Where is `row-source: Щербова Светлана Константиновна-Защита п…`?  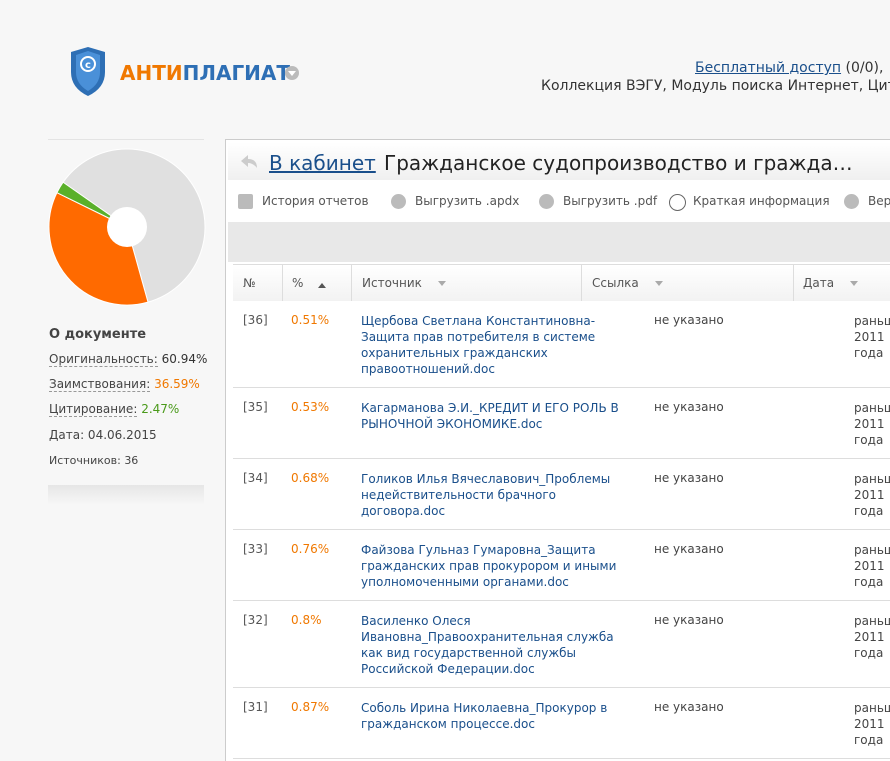
row-source: Щербова Светлана Константиновна-Защита п… is located at coordinates (478, 345).